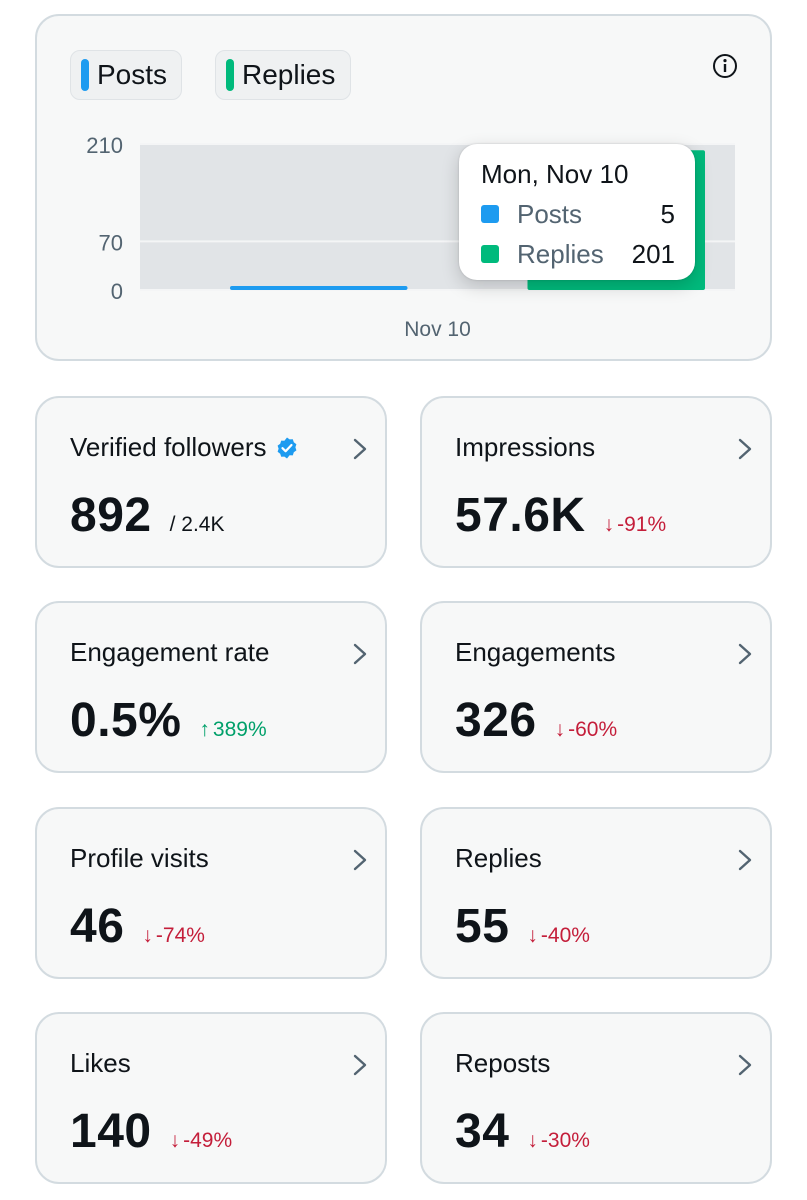 The width and height of the screenshot is (807, 1200). Describe the element at coordinates (211, 1098) in the screenshot. I see `stat-card-likes: Likes 140 ↓ -49%` at that location.